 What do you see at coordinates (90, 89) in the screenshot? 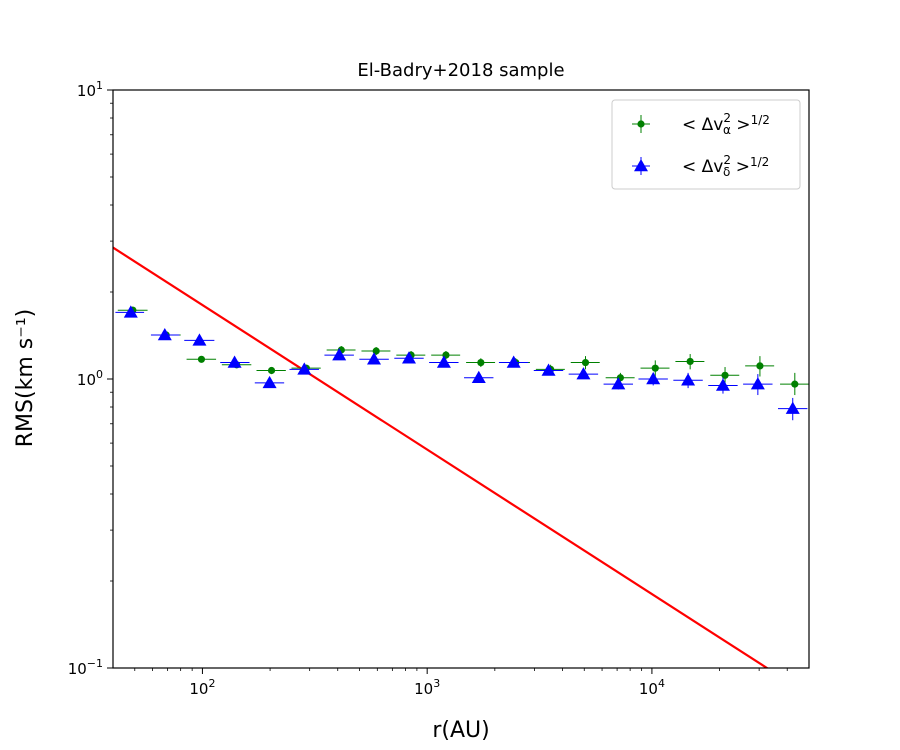
I see `y-tick-label-2: 10¹` at bounding box center [90, 89].